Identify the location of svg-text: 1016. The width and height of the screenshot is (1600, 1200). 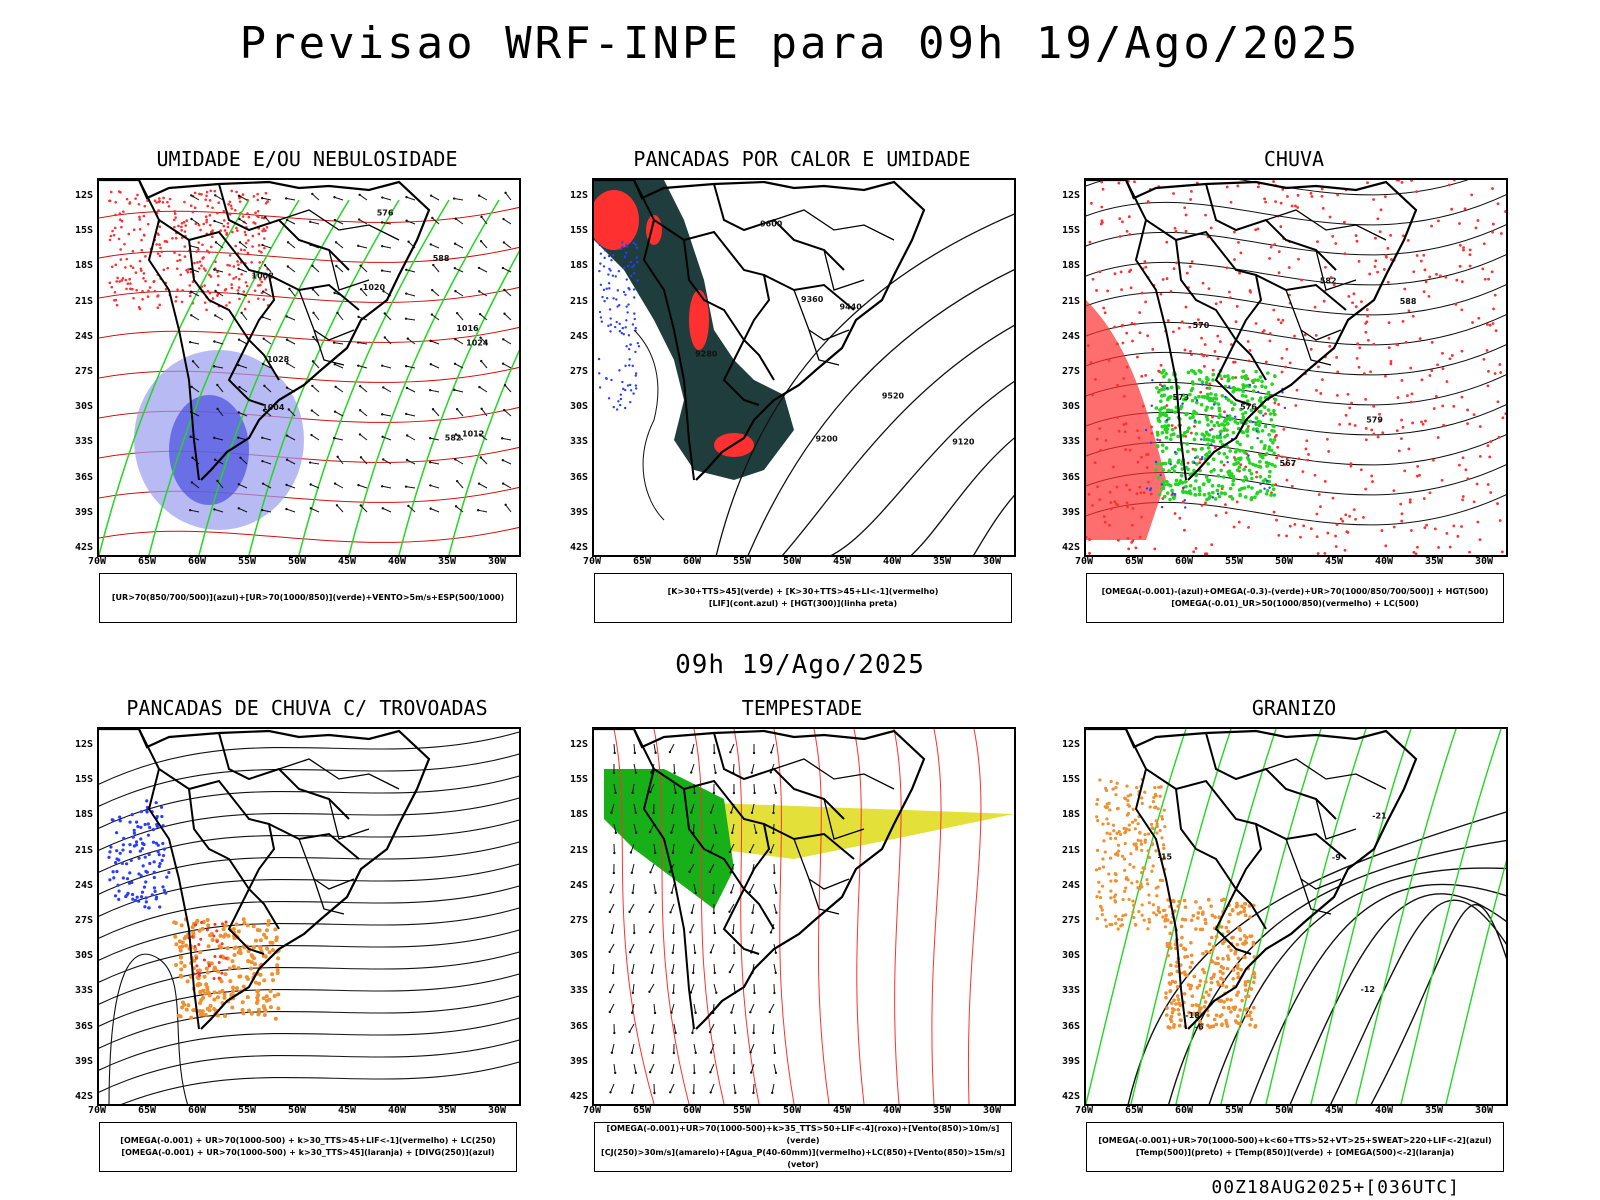
(467, 328).